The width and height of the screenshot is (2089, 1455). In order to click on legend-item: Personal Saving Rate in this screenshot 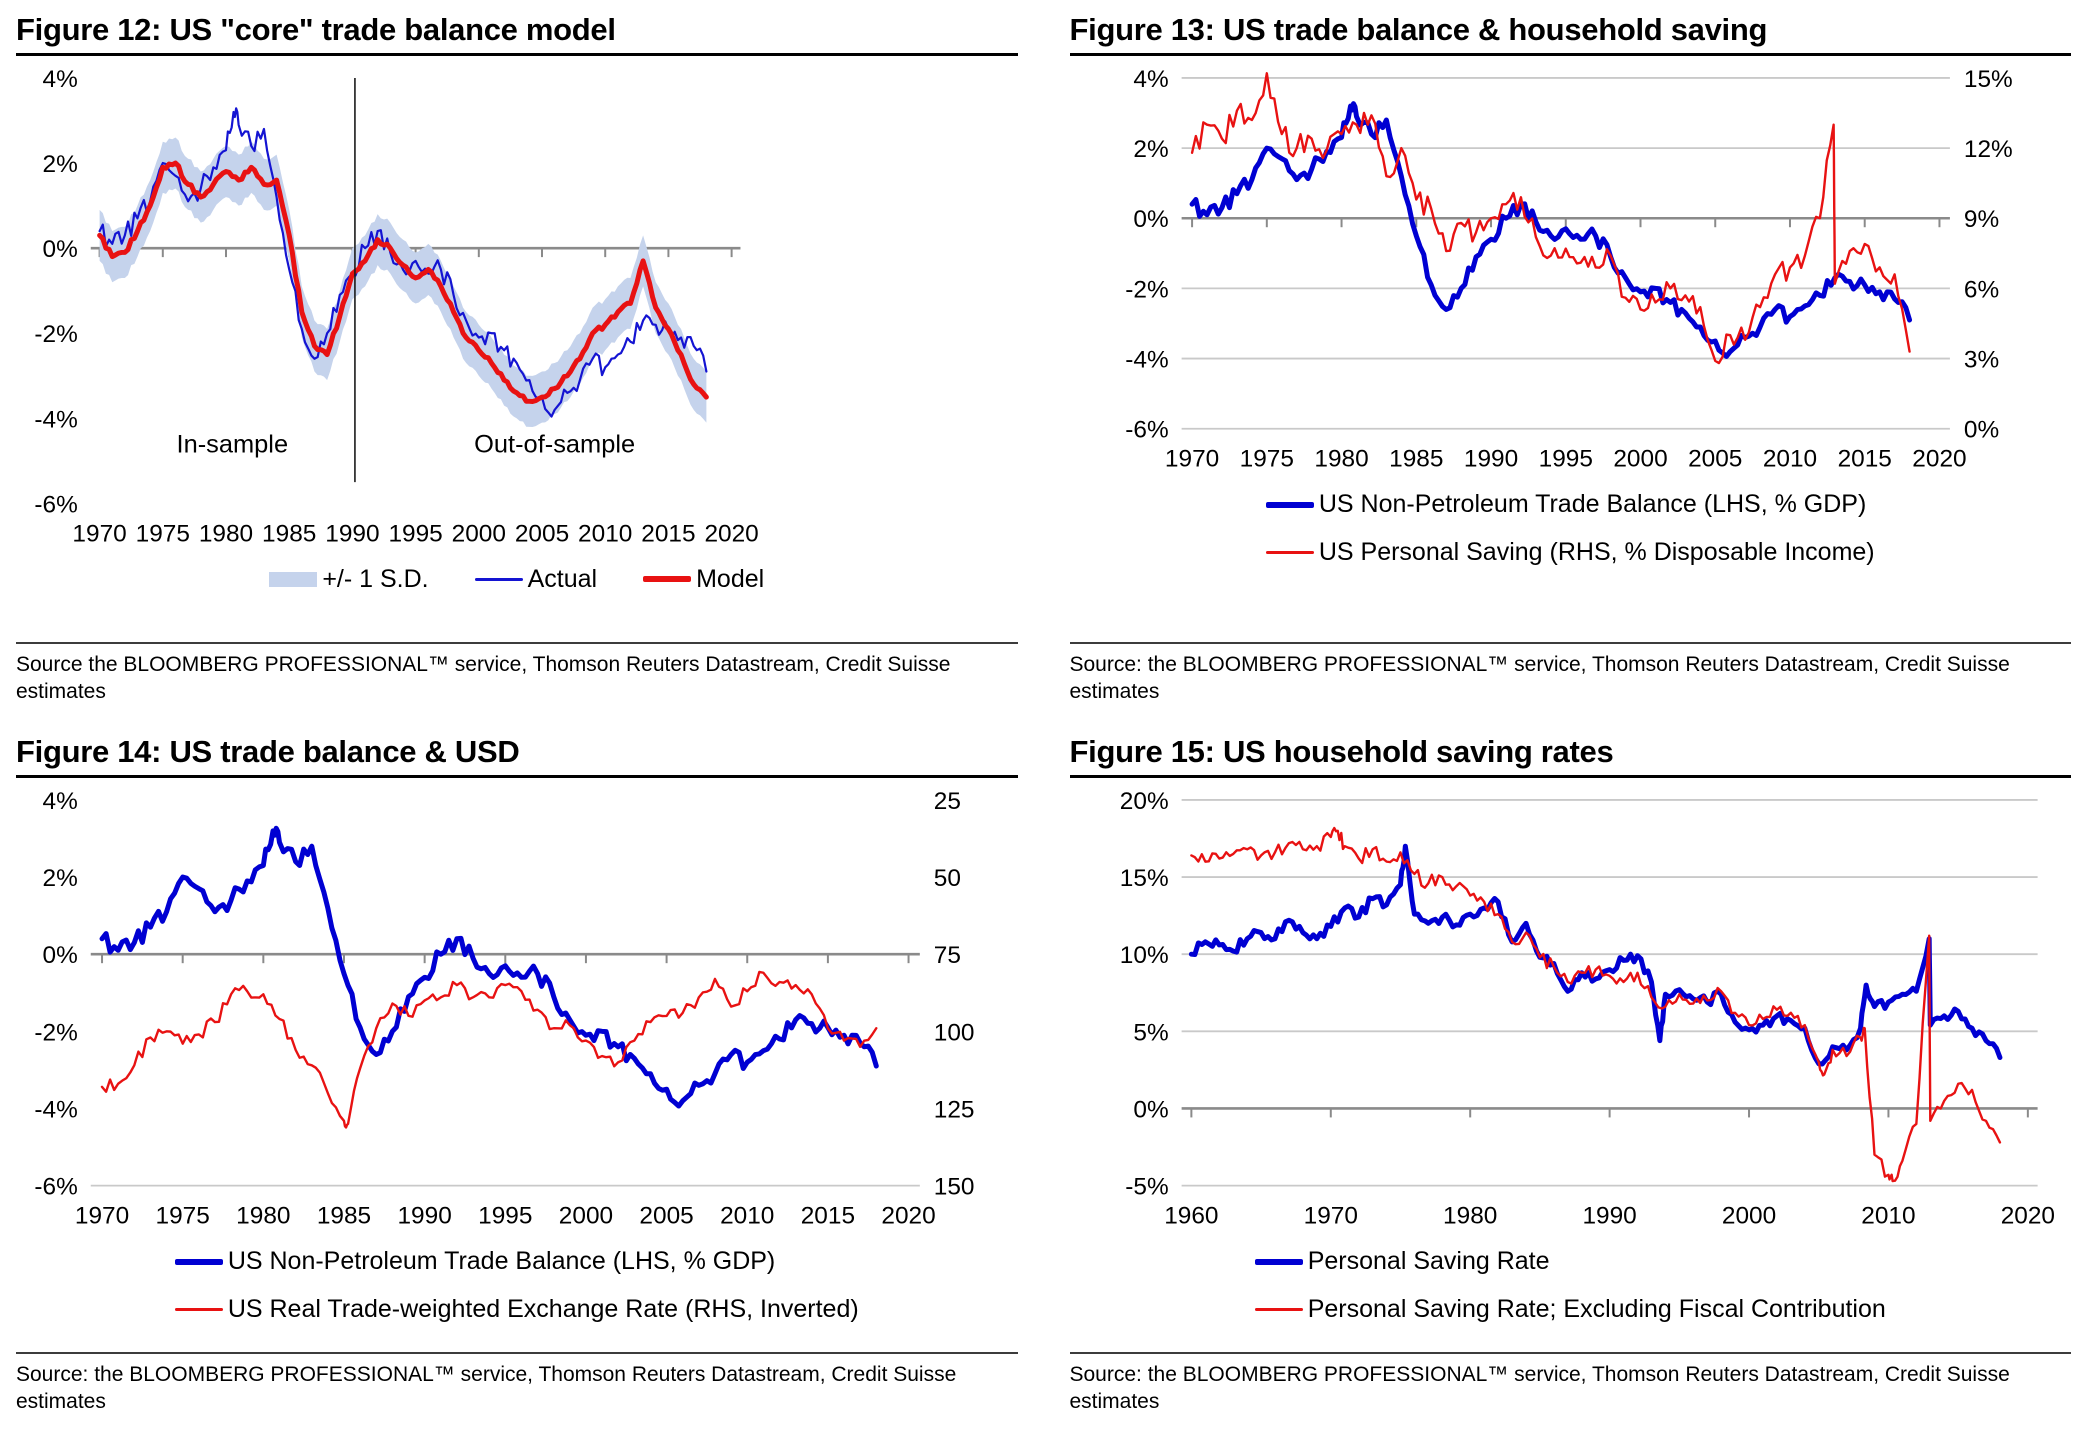, I will do `click(1402, 1261)`.